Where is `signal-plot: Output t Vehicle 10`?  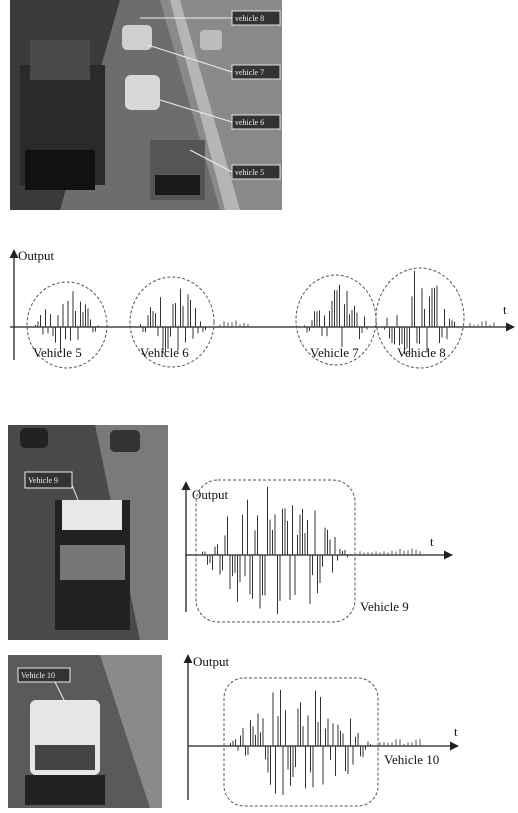
signal-plot: Output t Vehicle 10 is located at coordinates (321, 730).